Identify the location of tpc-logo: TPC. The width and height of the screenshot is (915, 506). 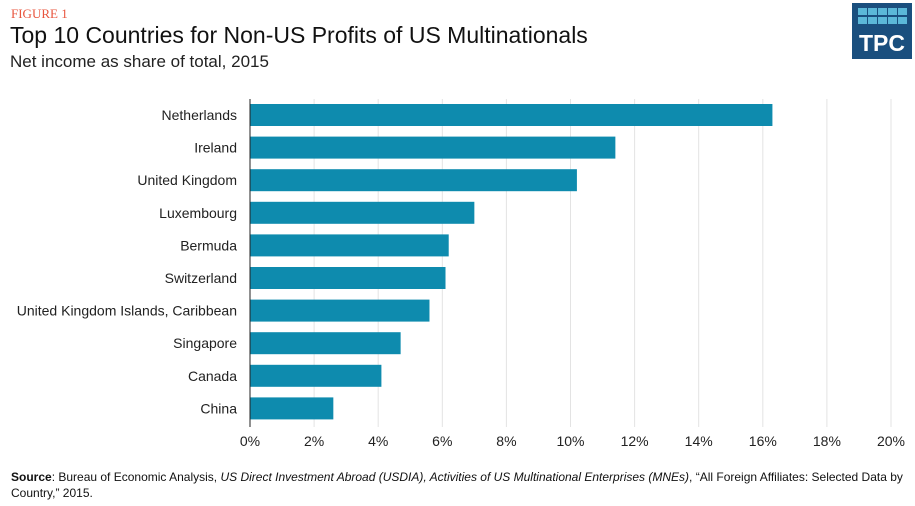
(882, 31).